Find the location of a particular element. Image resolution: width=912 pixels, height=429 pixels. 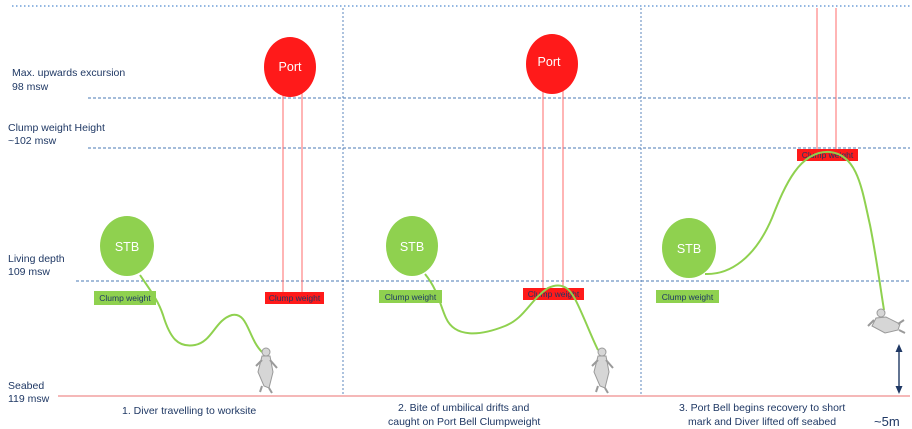

panel-3-caption-line-2: mark and Diver lifted off seabed is located at coordinates (762, 422).